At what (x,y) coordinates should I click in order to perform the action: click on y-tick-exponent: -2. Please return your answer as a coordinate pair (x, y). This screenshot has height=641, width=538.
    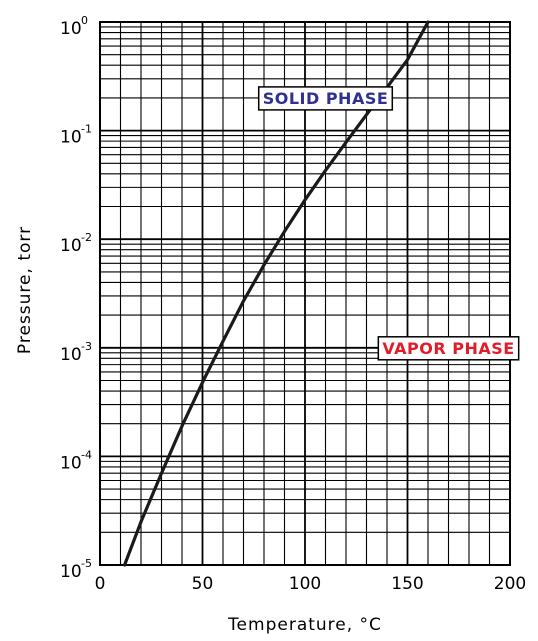
    Looking at the image, I should click on (86, 237).